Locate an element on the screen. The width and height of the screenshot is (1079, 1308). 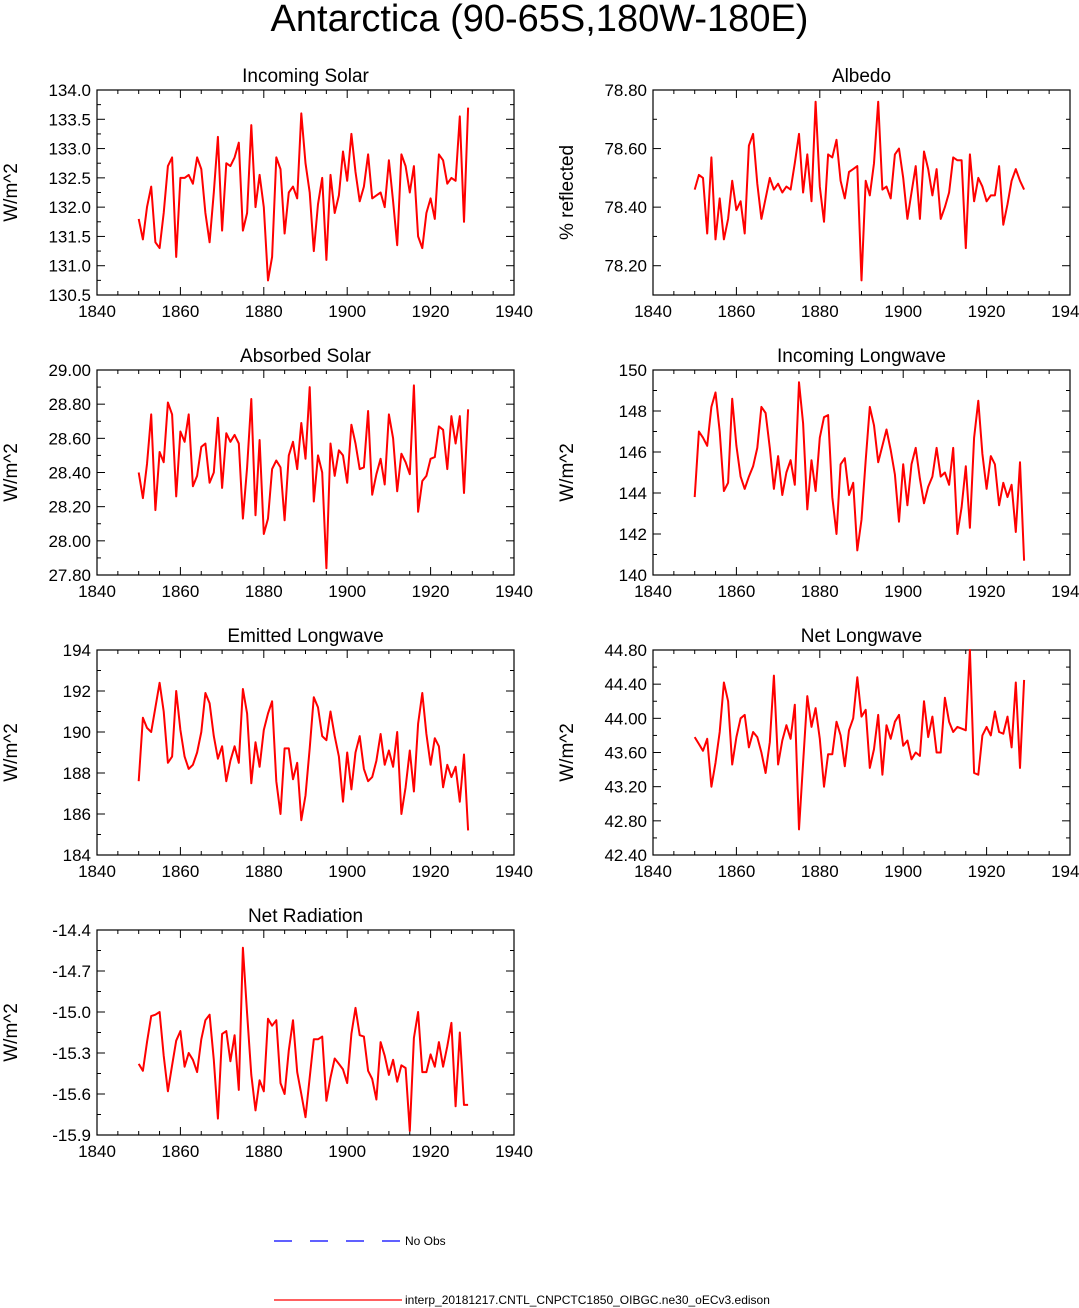
y-tick-label: 133.5 is located at coordinates (69, 119).